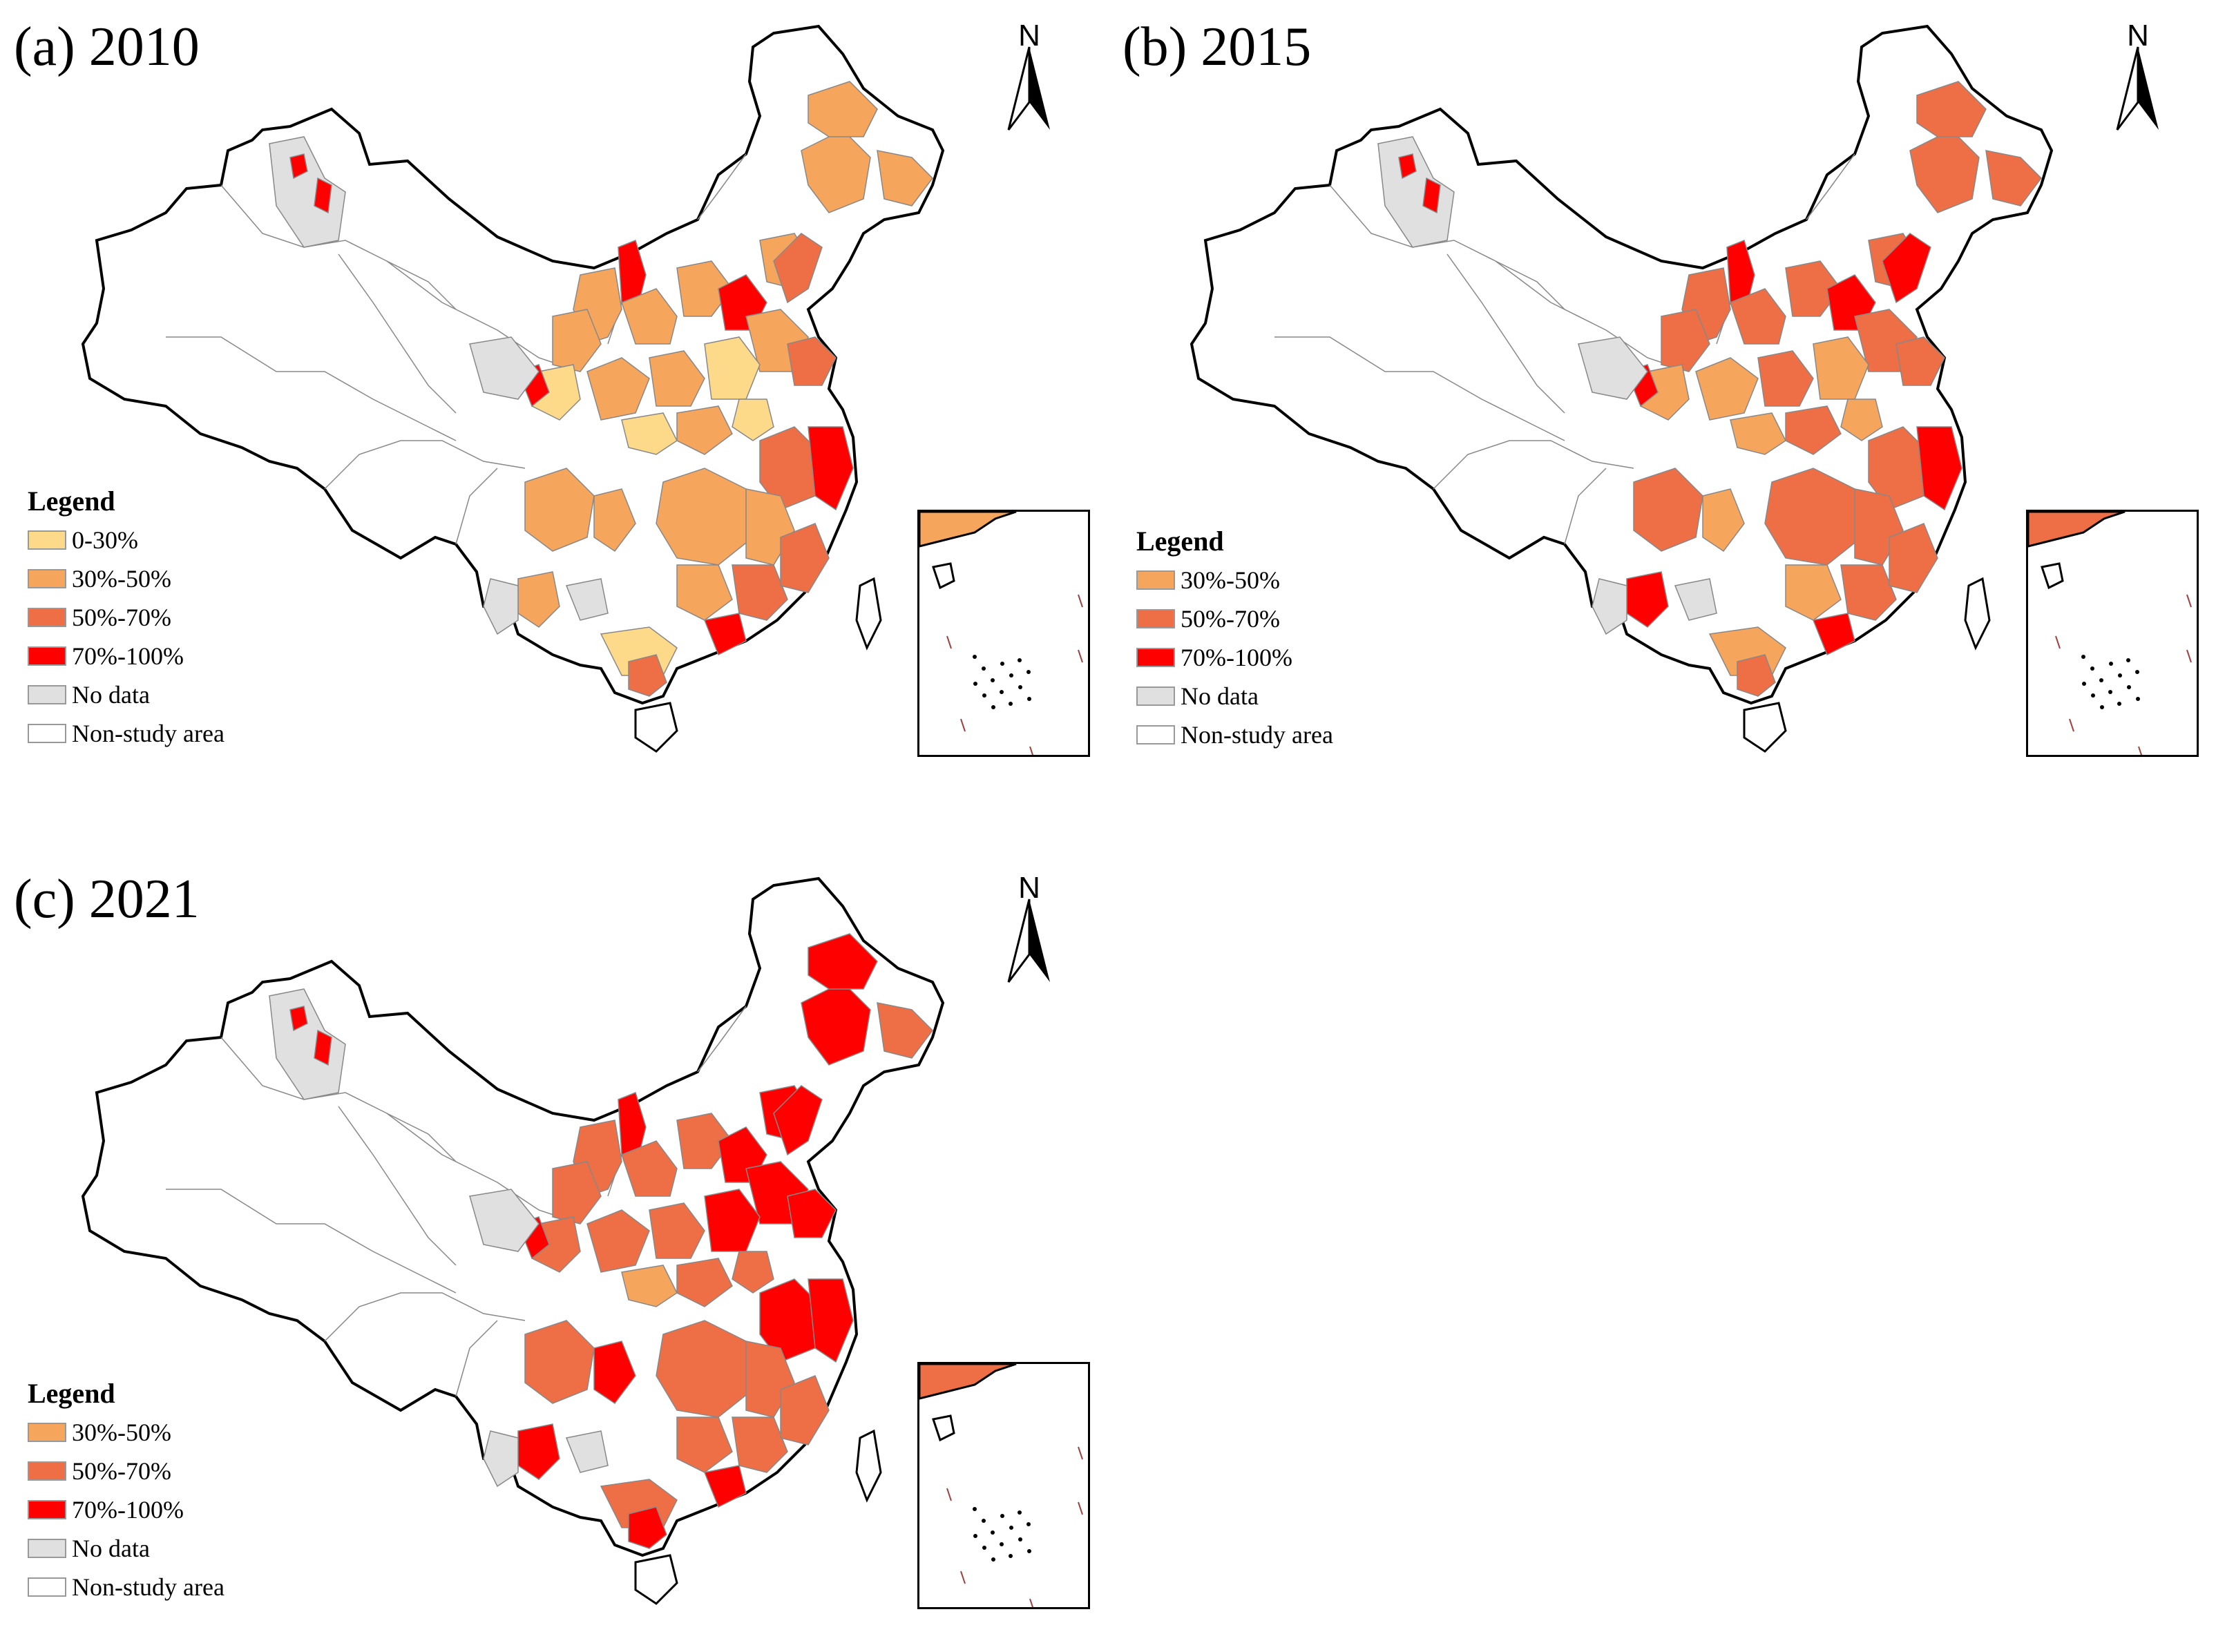 This screenshot has height=1652, width=2216. What do you see at coordinates (1234, 696) in the screenshot?
I see `legend-item: No data` at bounding box center [1234, 696].